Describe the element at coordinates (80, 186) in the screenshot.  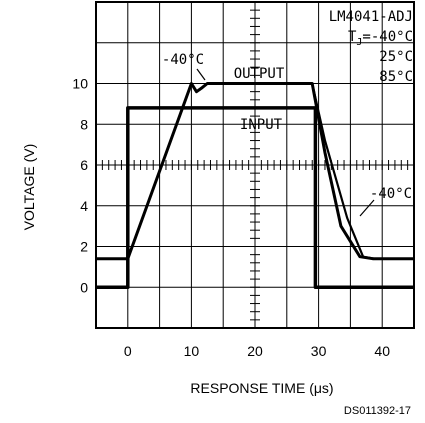
I see `y-tick-labels: 0 2 4 6 8 10` at that location.